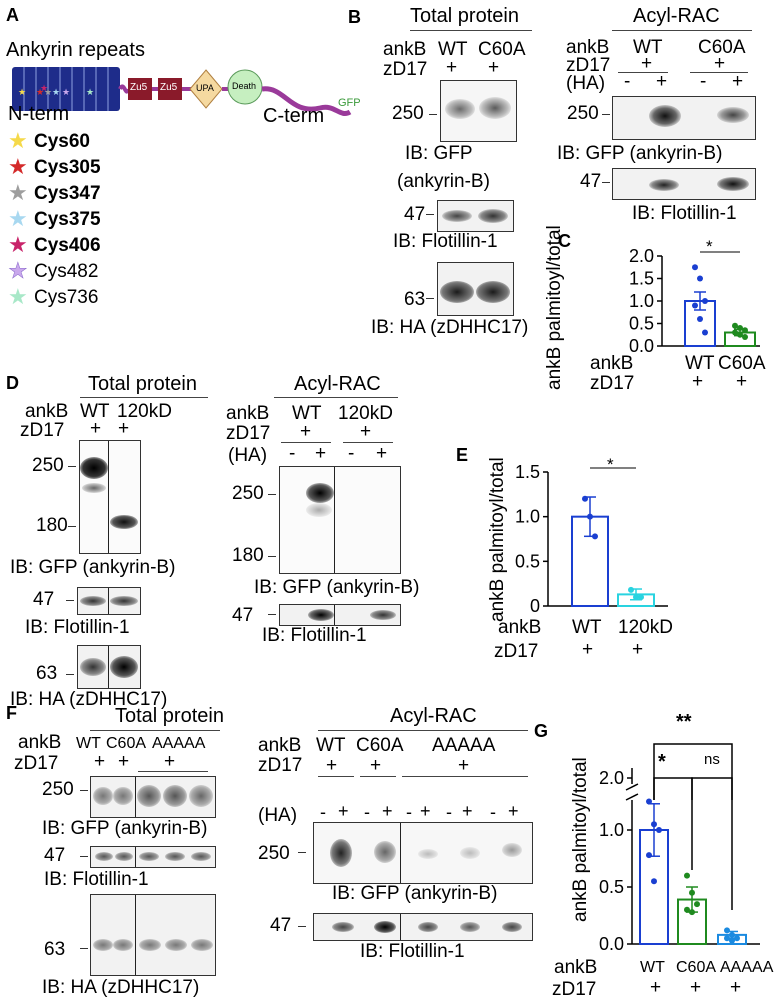 This screenshot has width=782, height=1002. Describe the element at coordinates (408, 113) in the screenshot. I see `b-mw-250: 250` at that location.